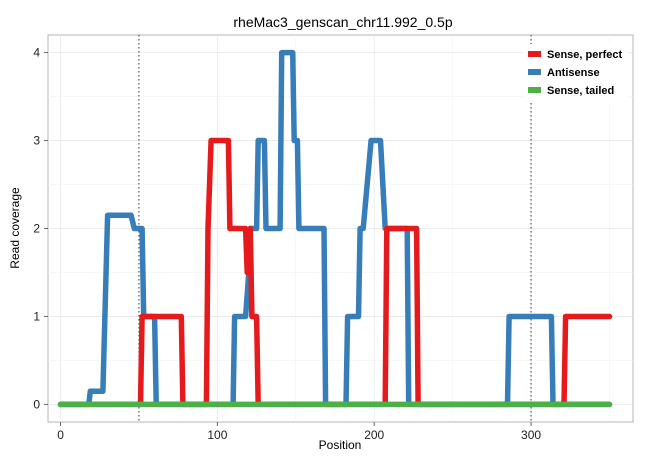  I want to click on x-tick-label: 100, so click(217, 435).